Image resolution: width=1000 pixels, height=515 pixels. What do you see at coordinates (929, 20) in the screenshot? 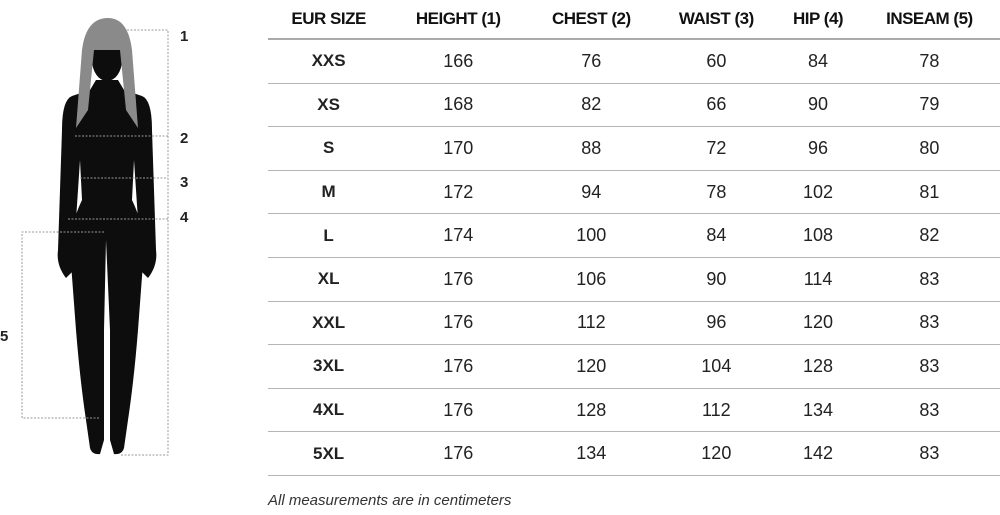
I see `column-header: INSEAM (5)` at bounding box center [929, 20].